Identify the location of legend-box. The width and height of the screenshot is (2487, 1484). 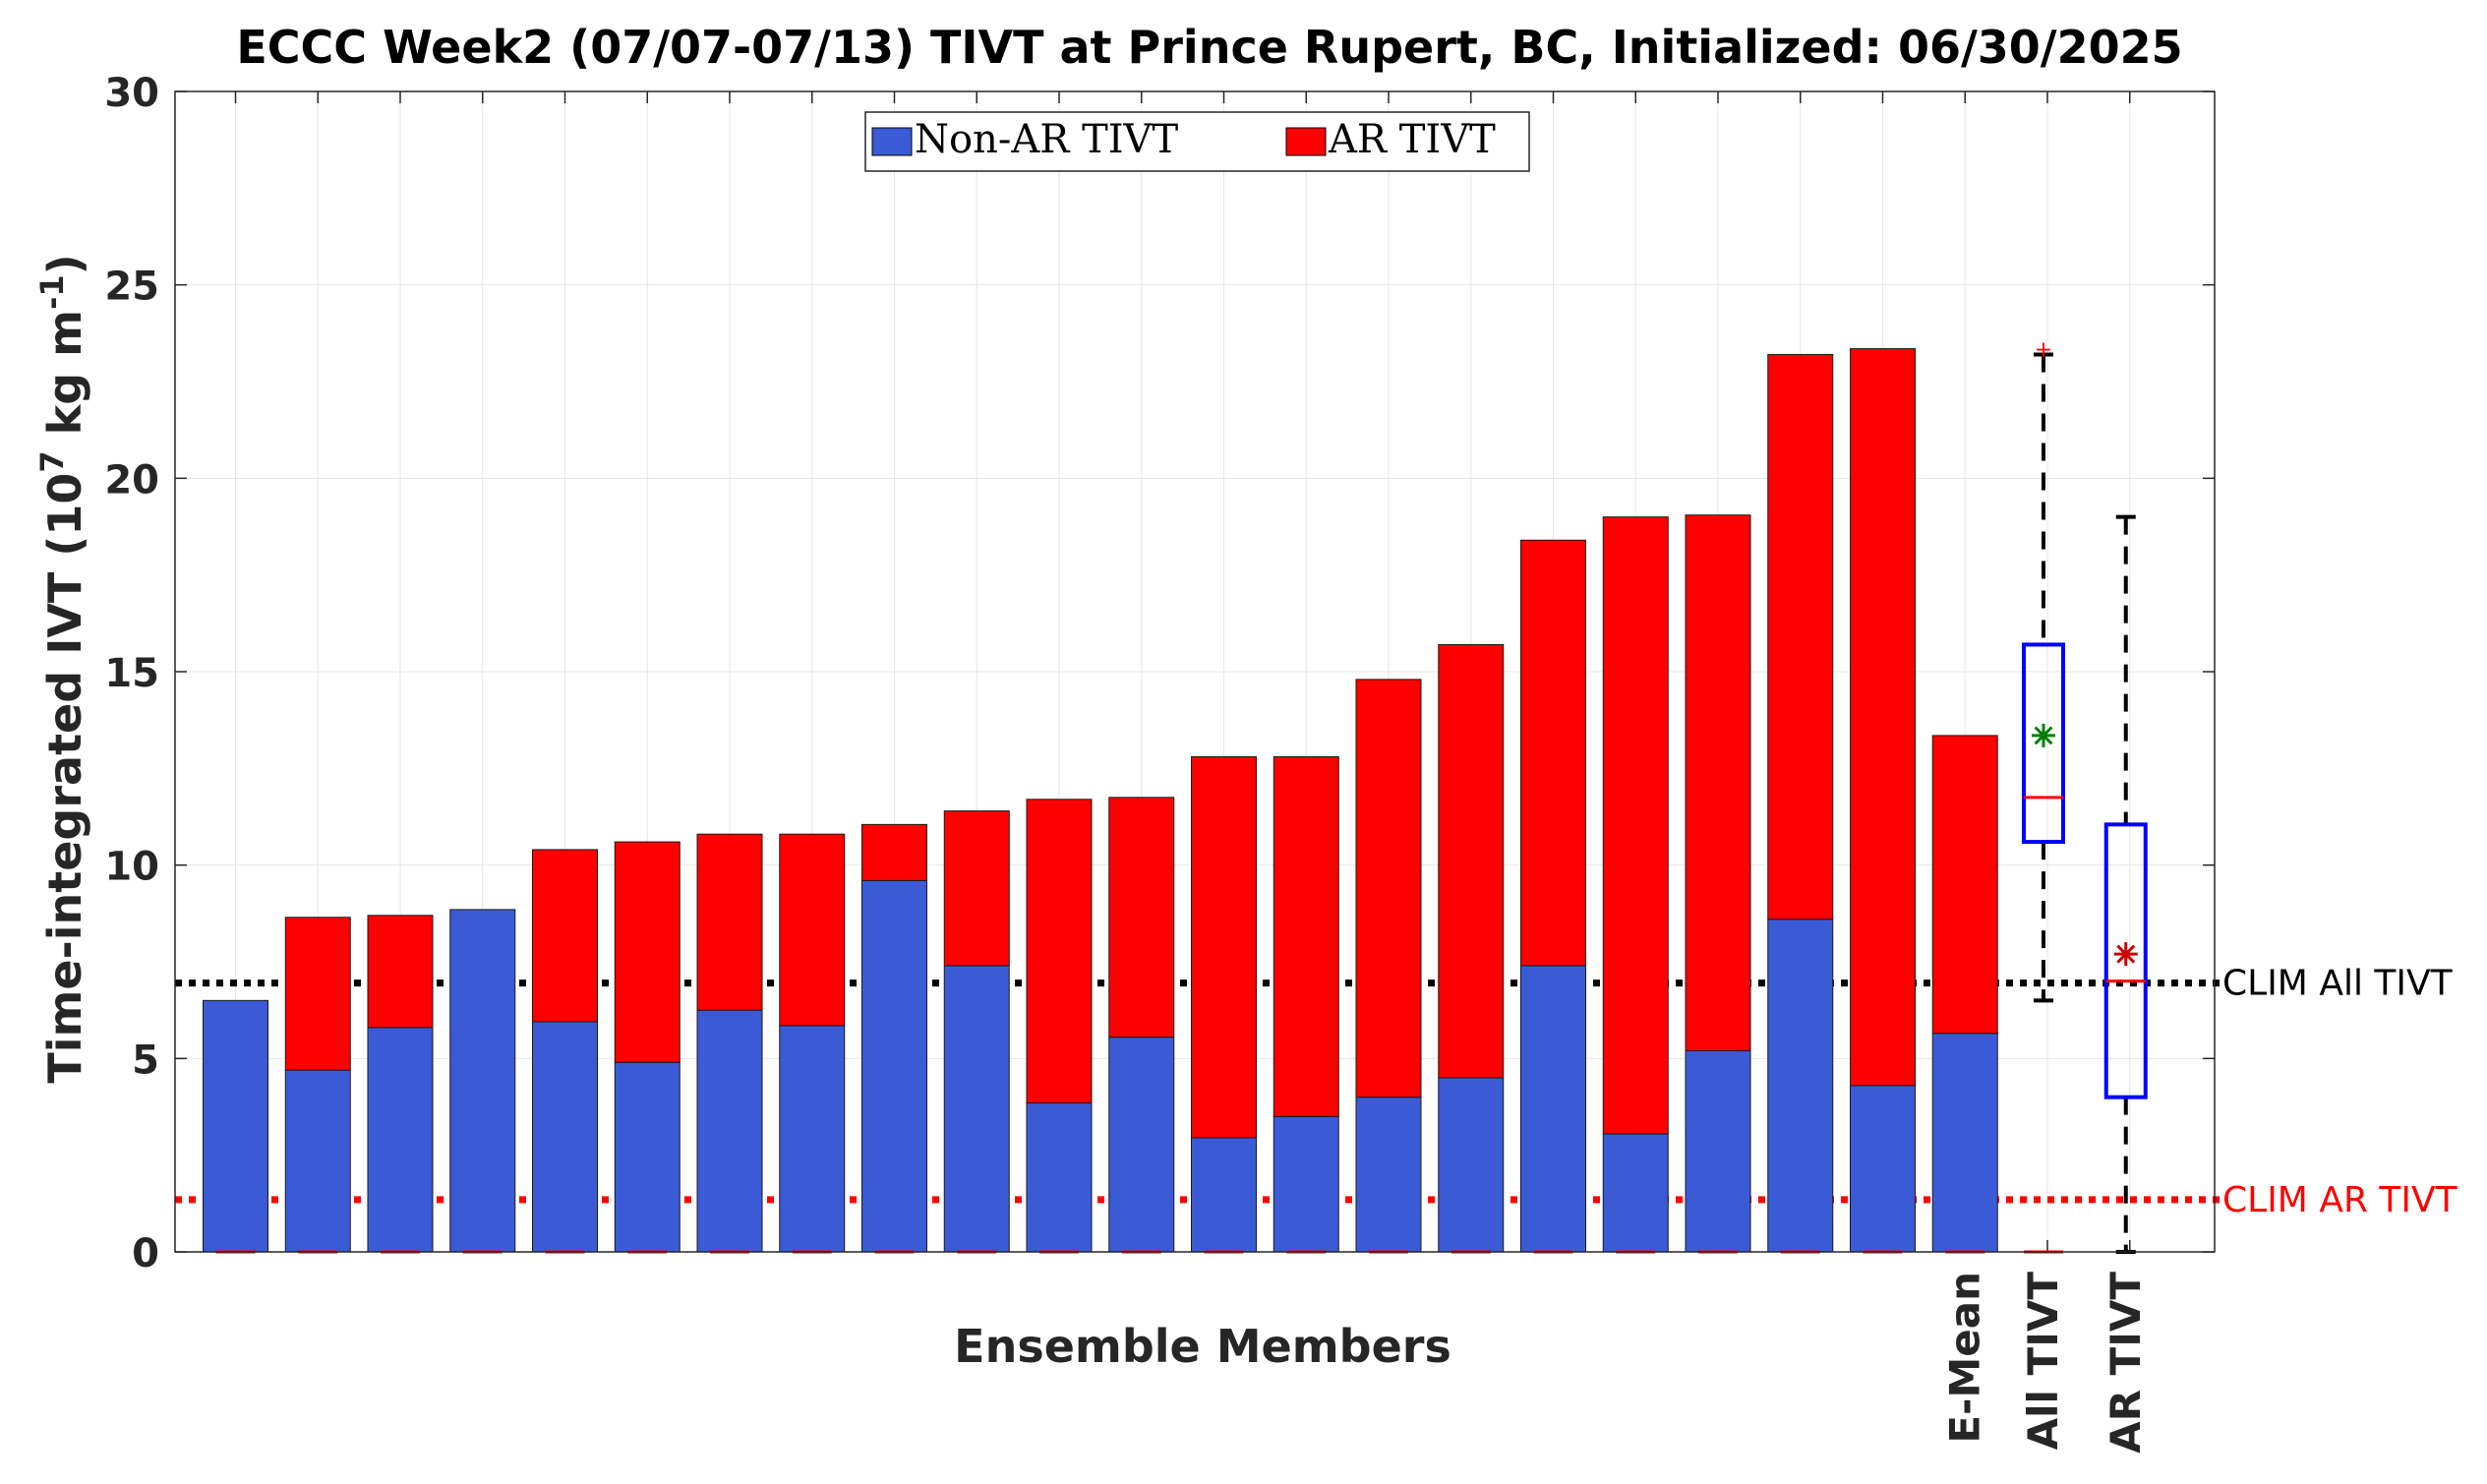
(1197, 142).